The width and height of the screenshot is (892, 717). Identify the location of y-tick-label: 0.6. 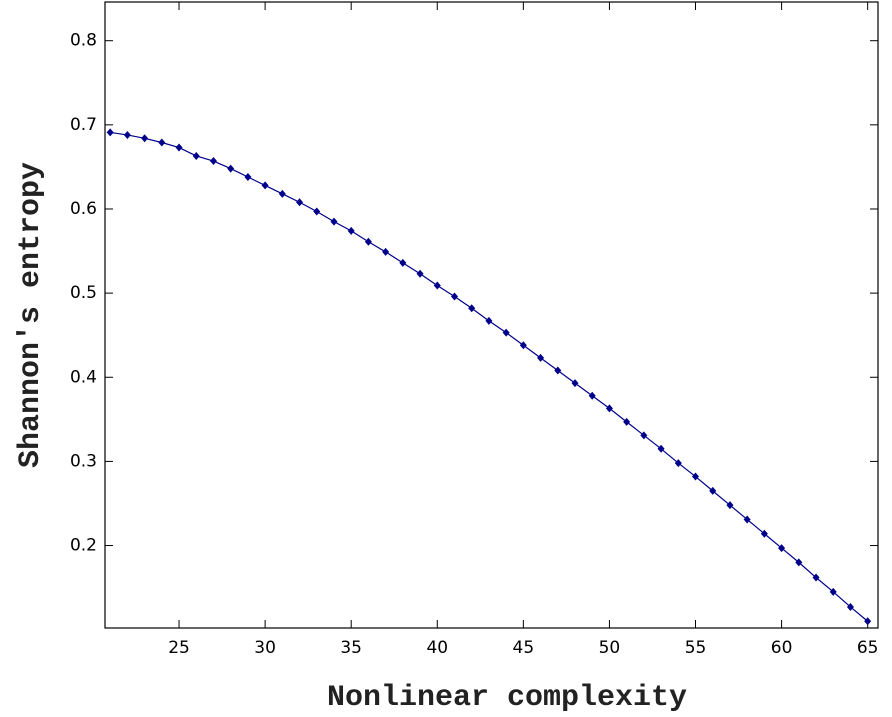
(83, 209).